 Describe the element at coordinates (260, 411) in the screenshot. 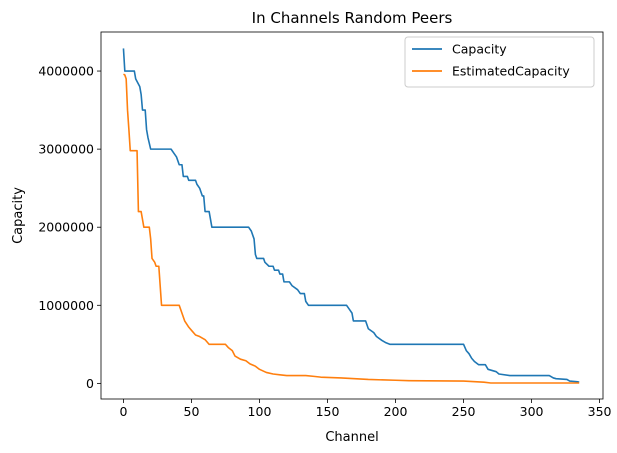

I see `x-tick-label: 100` at that location.